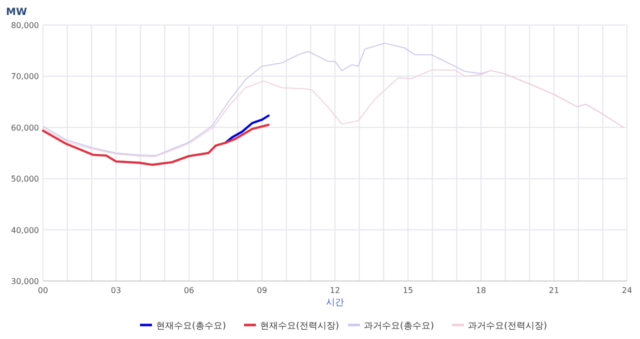  I want to click on y-tick-label: 40,000, so click(25, 230).